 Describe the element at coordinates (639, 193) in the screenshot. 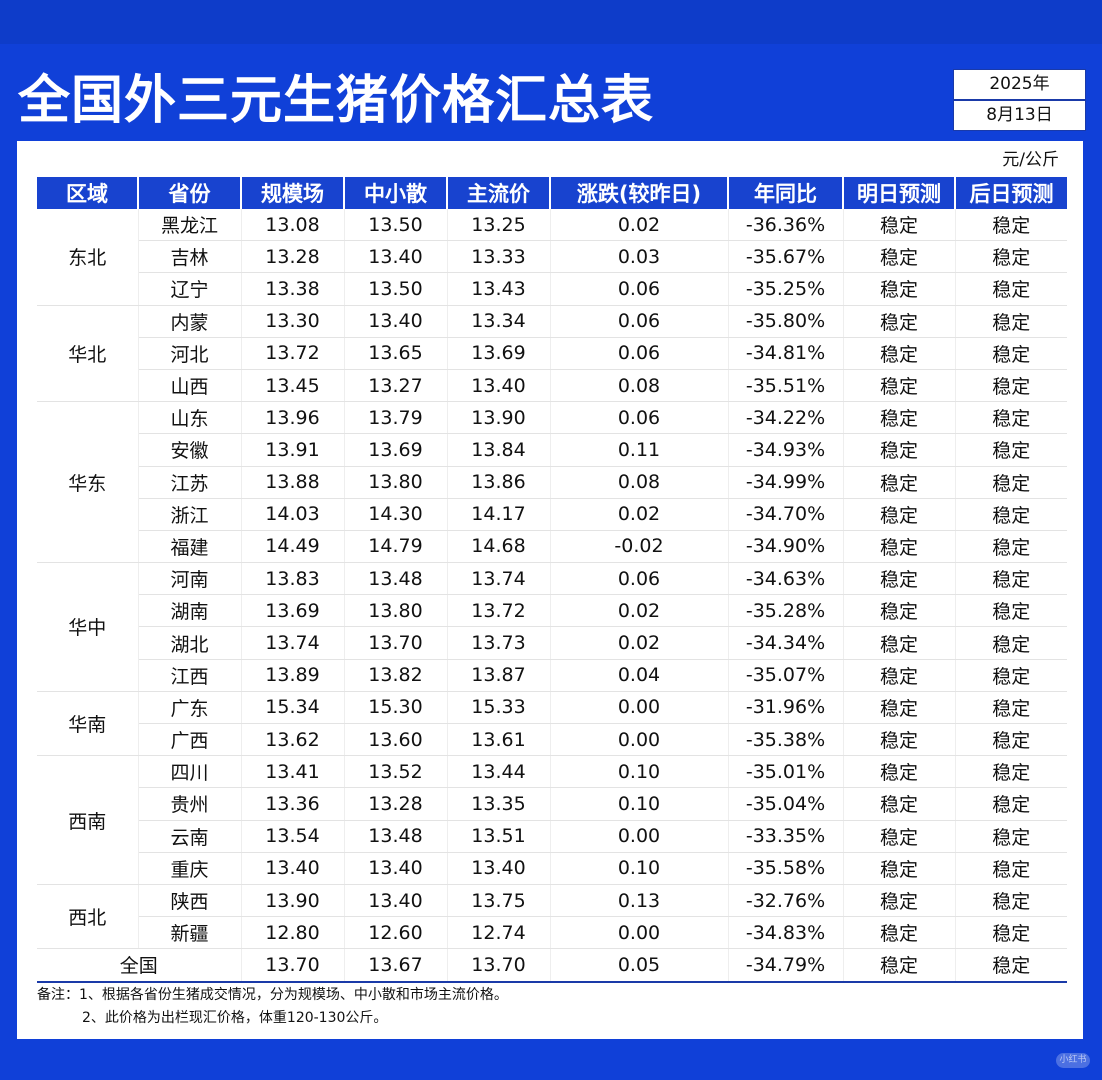

I see `header-change: 涨跌(较昨日)` at that location.